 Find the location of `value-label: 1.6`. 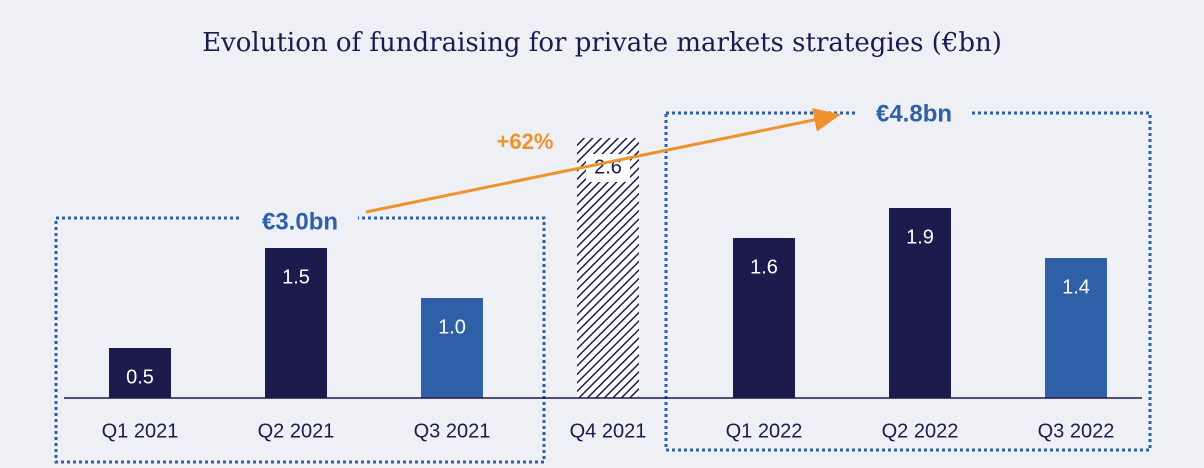

value-label: 1.6 is located at coordinates (764, 267).